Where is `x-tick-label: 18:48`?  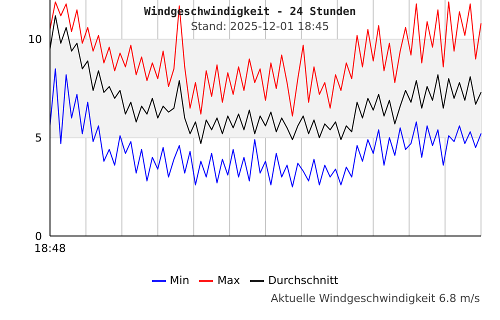 x-tick-label: 18:48 is located at coordinates (50, 248).